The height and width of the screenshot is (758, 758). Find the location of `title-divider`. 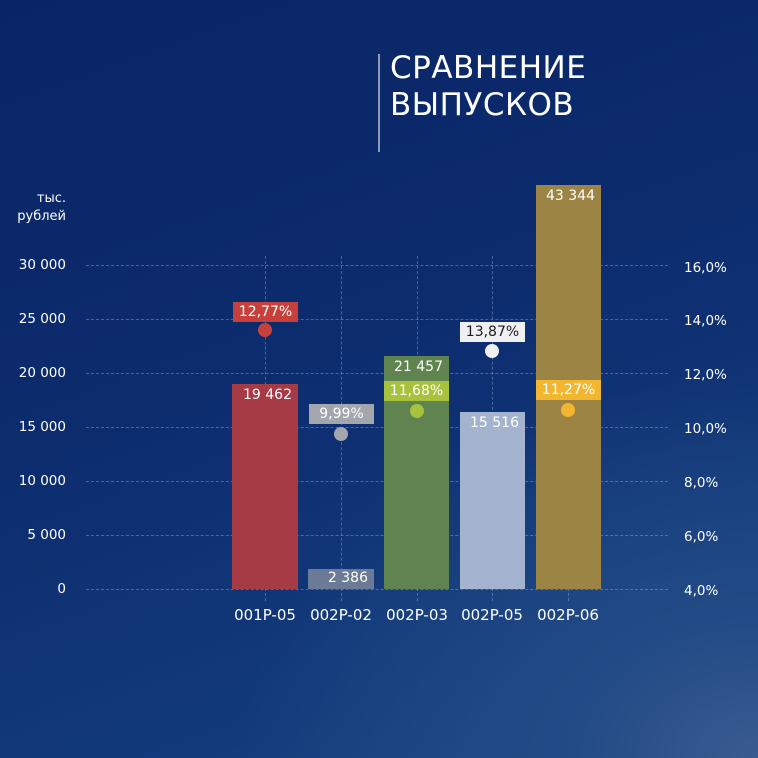

title-divider is located at coordinates (379, 103).